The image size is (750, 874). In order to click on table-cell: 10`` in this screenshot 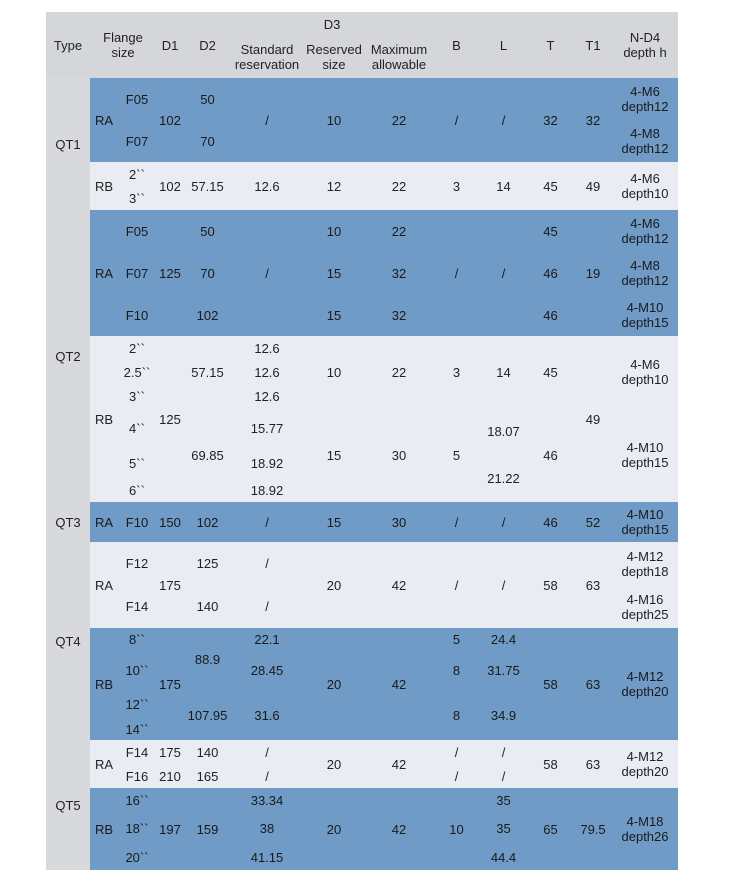, I will do `click(137, 670)`.